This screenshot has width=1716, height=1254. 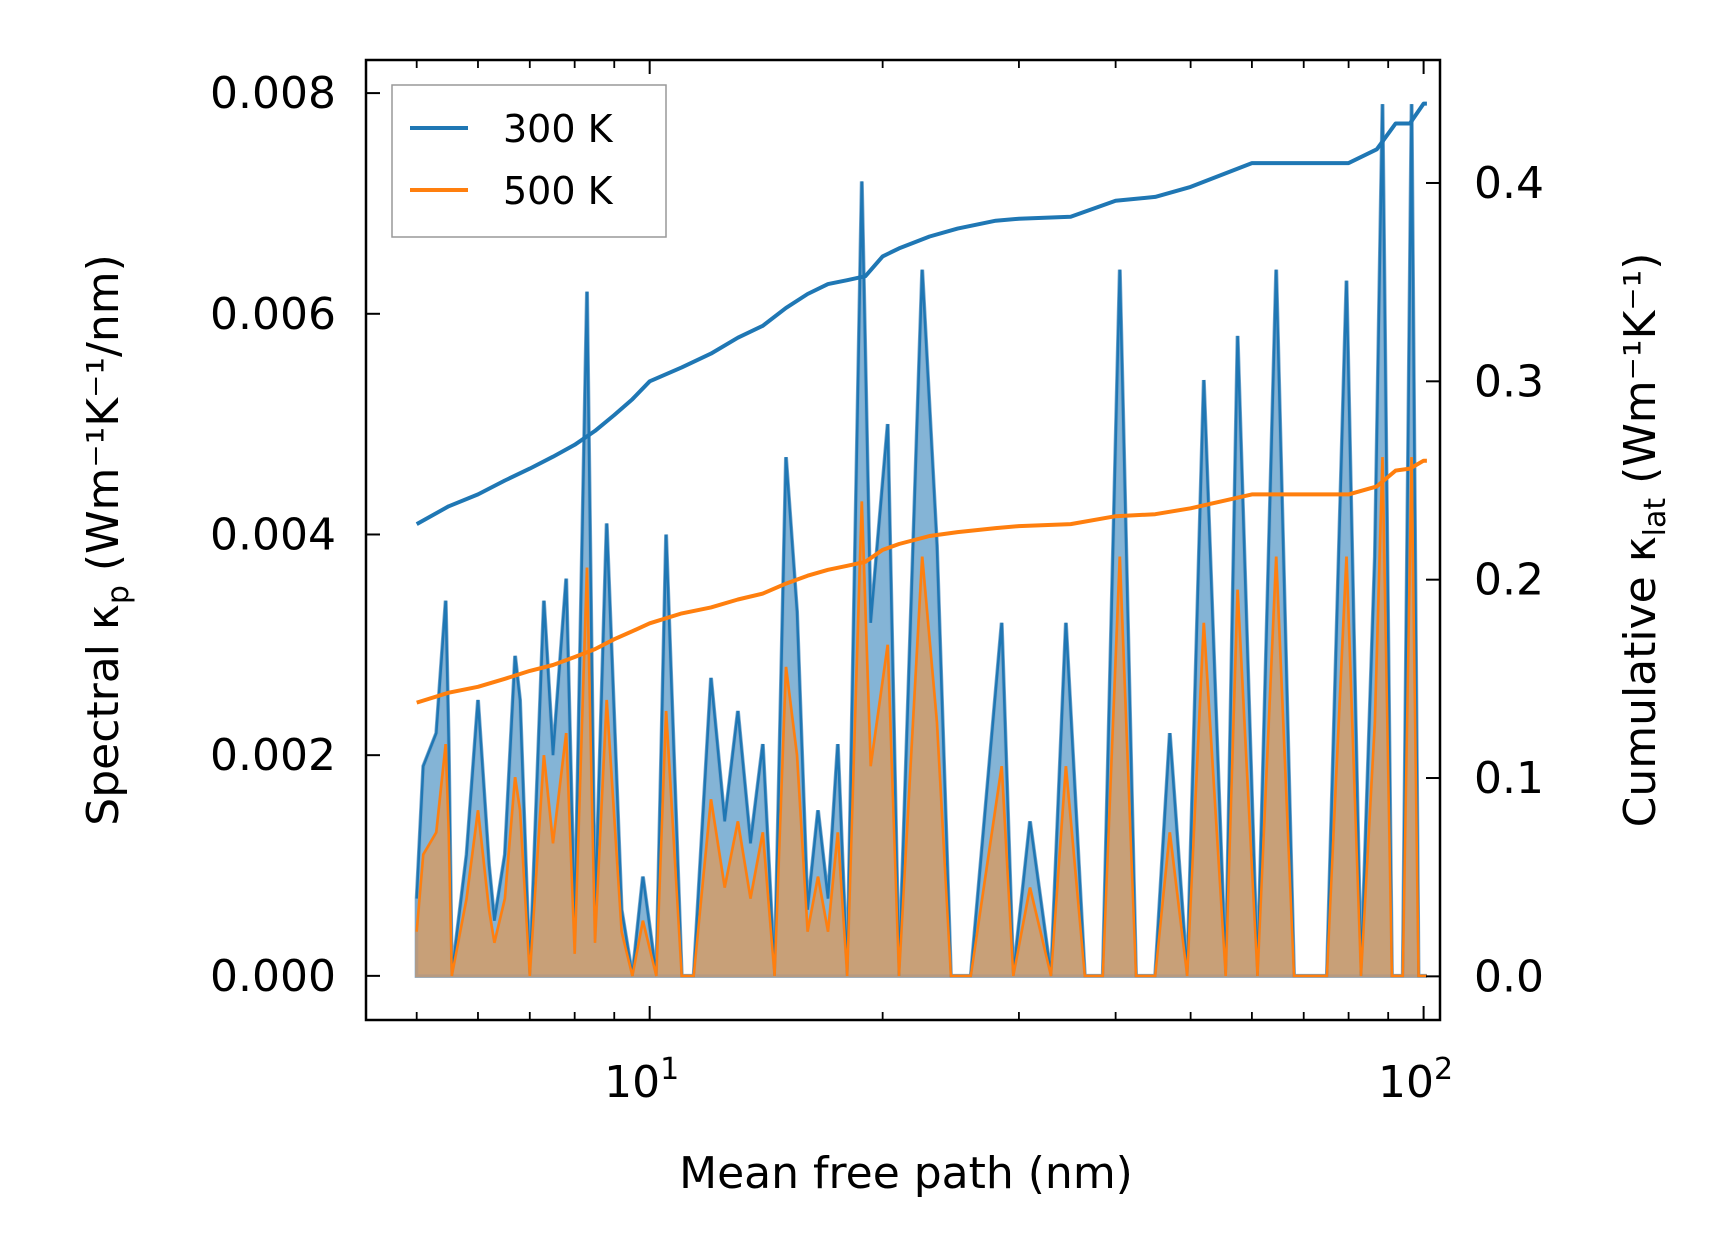 I want to click on cumulative-line-500k, so click(x=921, y=581).